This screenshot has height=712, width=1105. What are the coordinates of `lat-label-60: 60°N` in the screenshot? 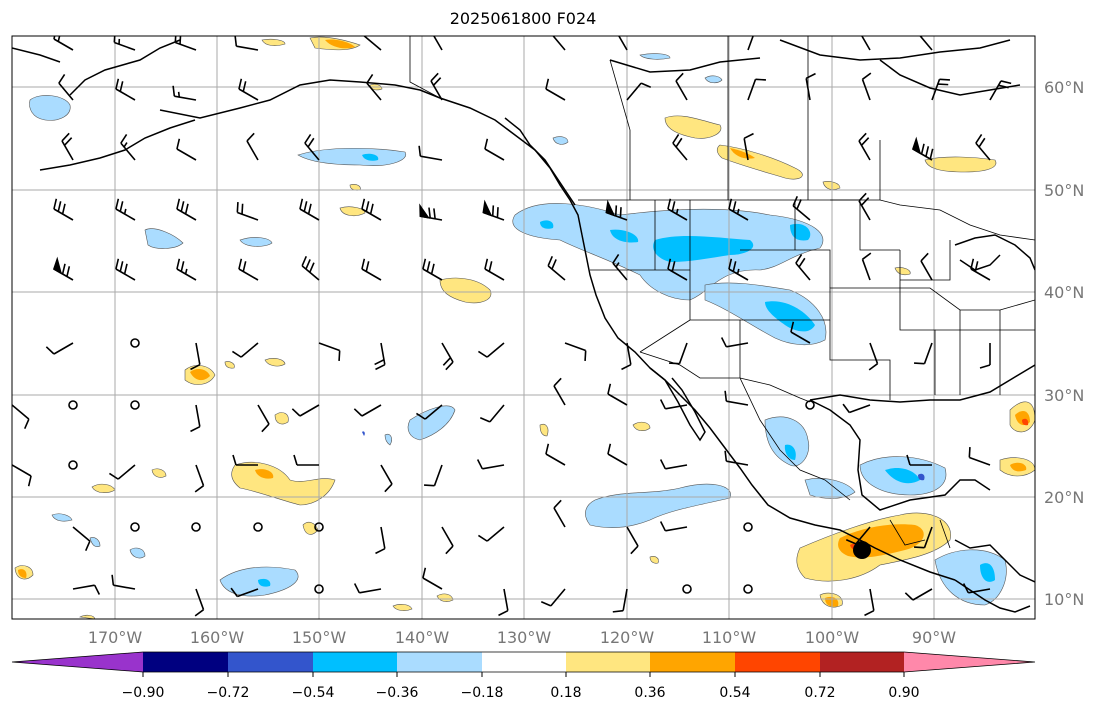 It's located at (1064, 87).